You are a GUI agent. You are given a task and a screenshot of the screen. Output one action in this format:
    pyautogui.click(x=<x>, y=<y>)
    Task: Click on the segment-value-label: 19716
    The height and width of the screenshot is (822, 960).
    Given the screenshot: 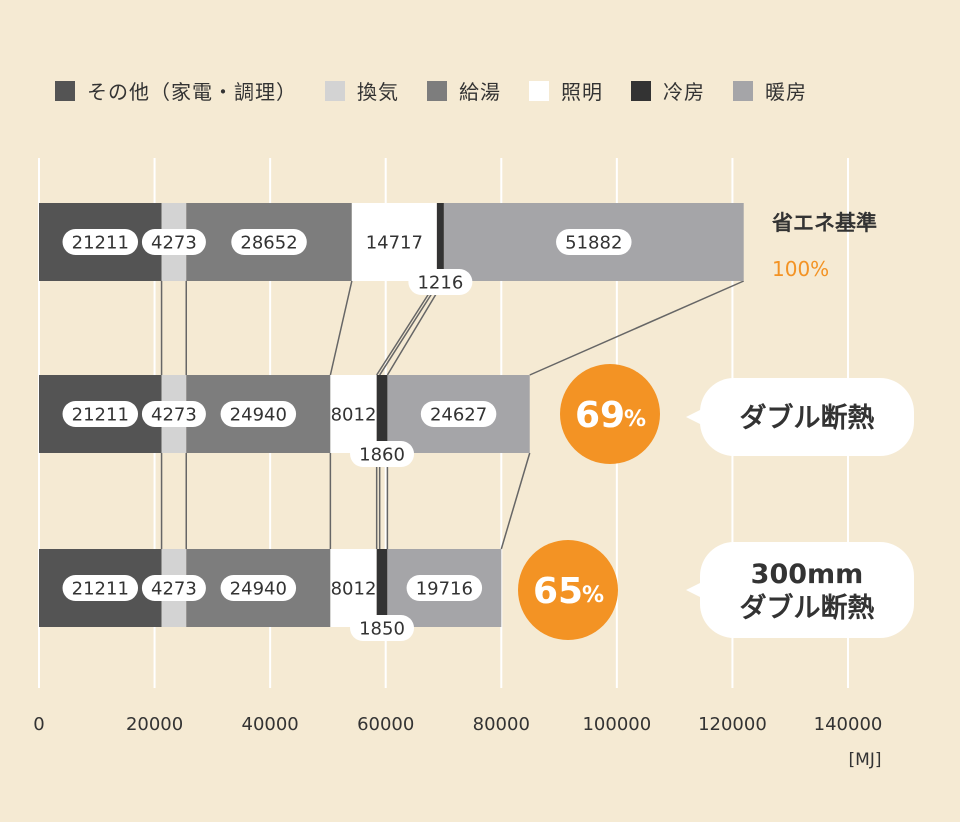 What is the action you would take?
    pyautogui.click(x=444, y=589)
    